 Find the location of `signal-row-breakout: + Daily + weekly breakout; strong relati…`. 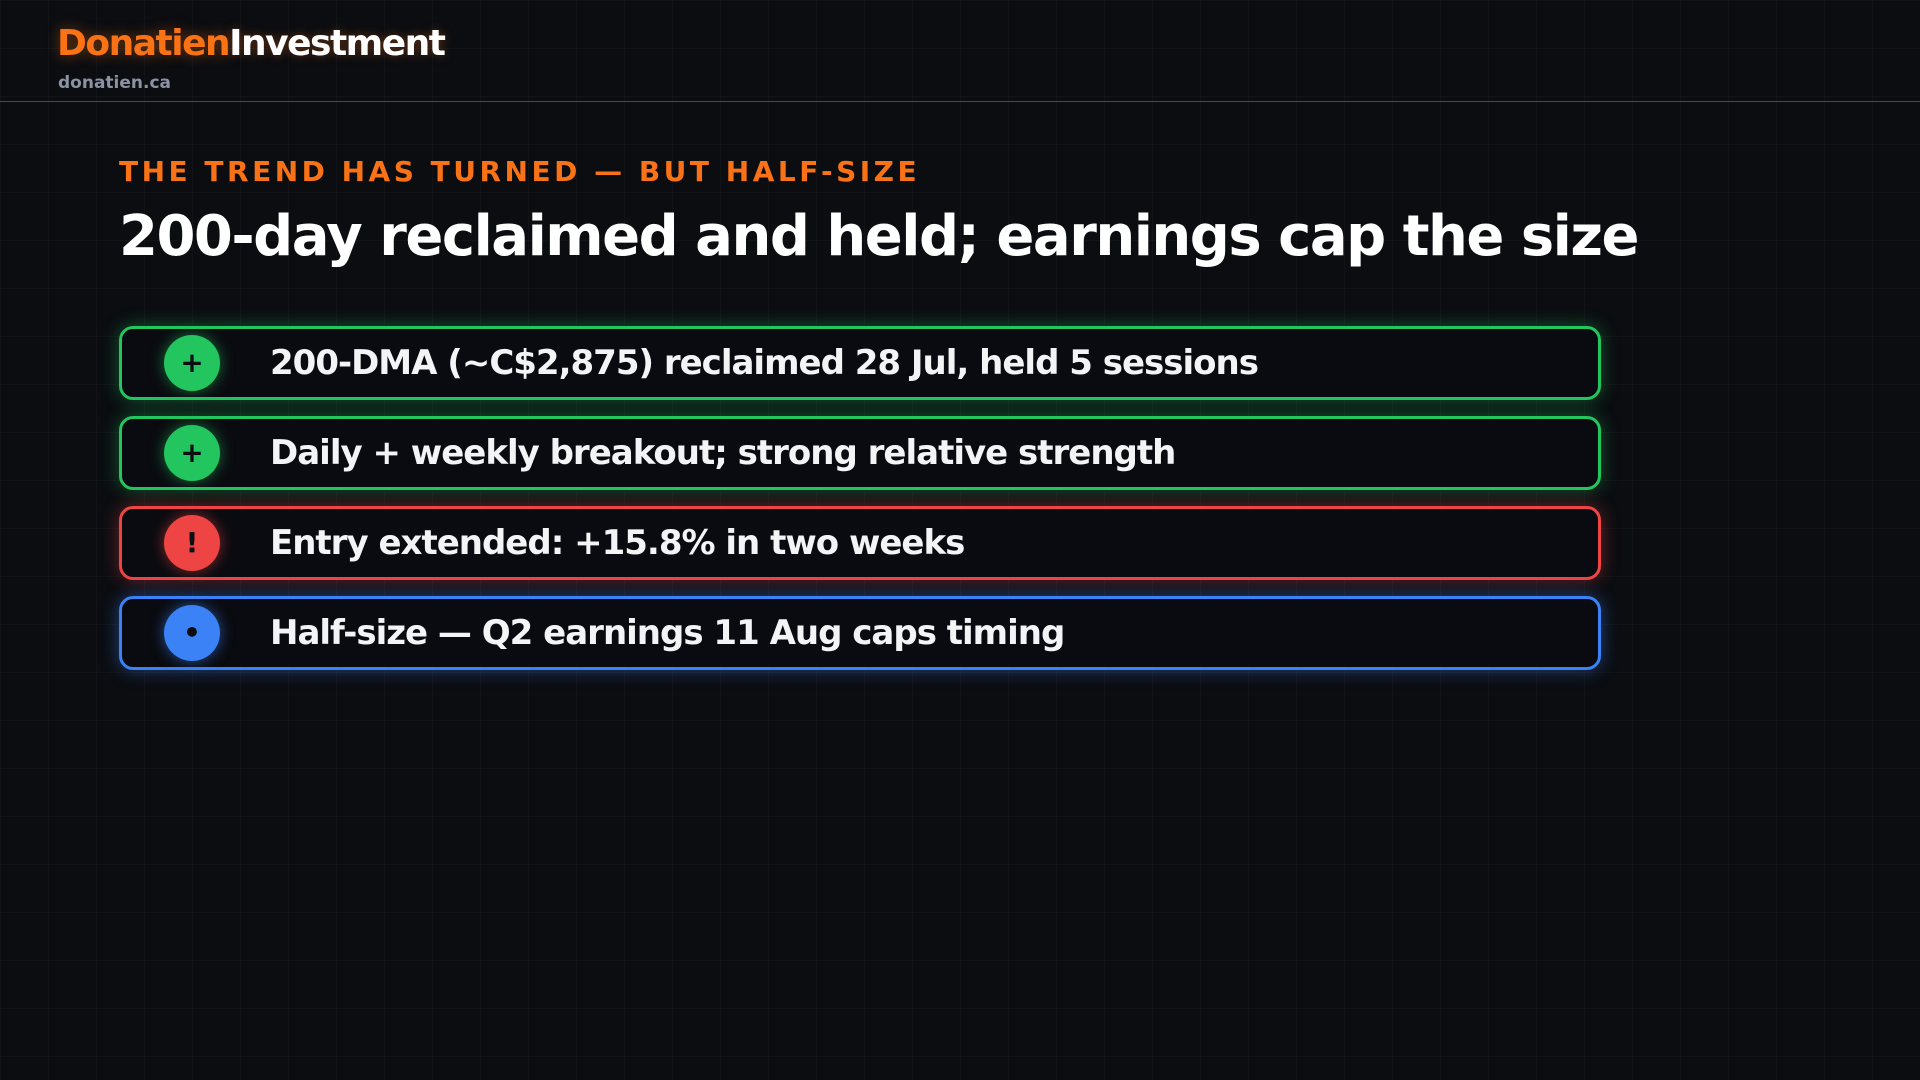

signal-row-breakout: + Daily + weekly breakout; strong relati… is located at coordinates (860, 453).